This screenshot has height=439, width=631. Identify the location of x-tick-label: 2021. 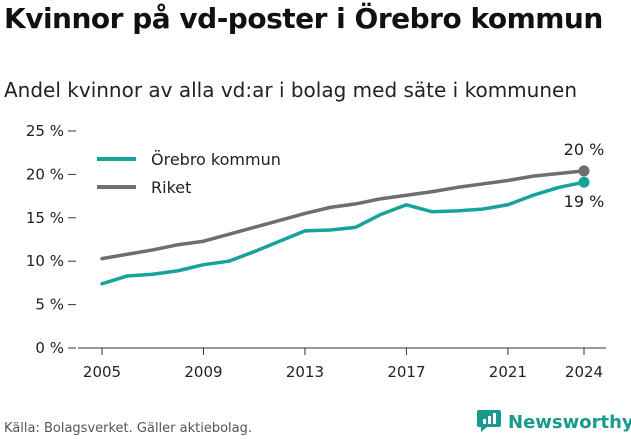
(508, 372).